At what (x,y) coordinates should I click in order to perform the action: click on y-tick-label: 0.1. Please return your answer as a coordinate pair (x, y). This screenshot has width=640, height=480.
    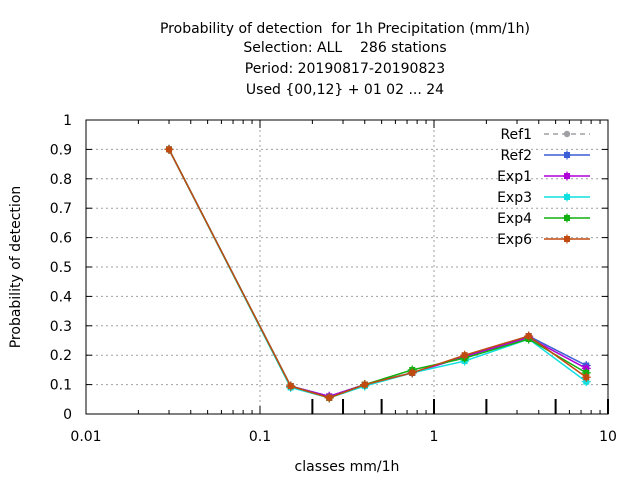
    Looking at the image, I should click on (61, 386).